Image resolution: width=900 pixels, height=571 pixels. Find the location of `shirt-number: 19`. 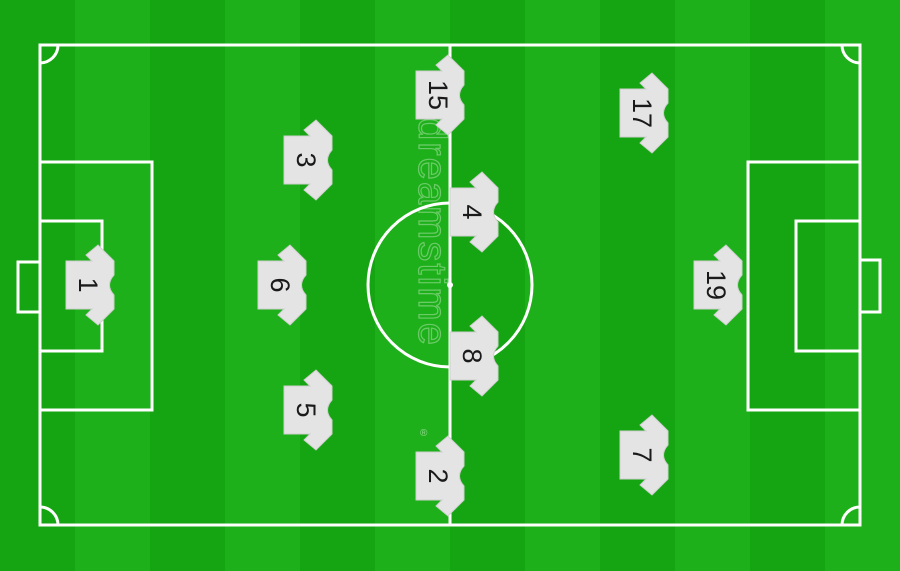

shirt-number: 19 is located at coordinates (716, 285).